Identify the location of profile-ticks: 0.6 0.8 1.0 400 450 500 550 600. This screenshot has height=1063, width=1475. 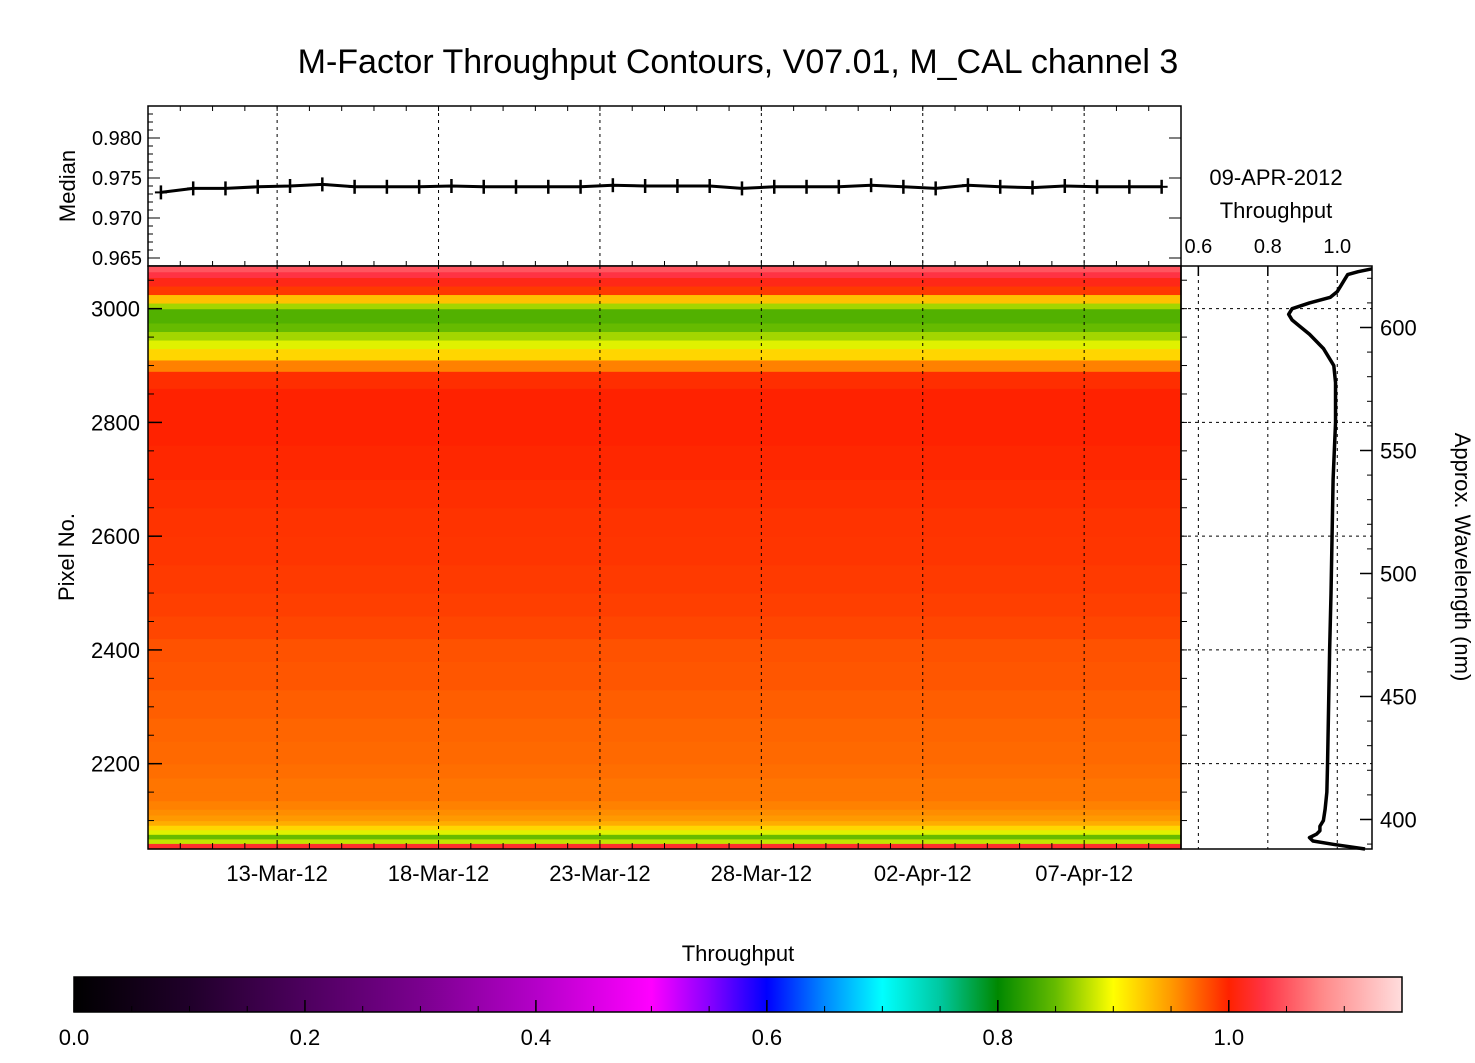
(1299, 543).